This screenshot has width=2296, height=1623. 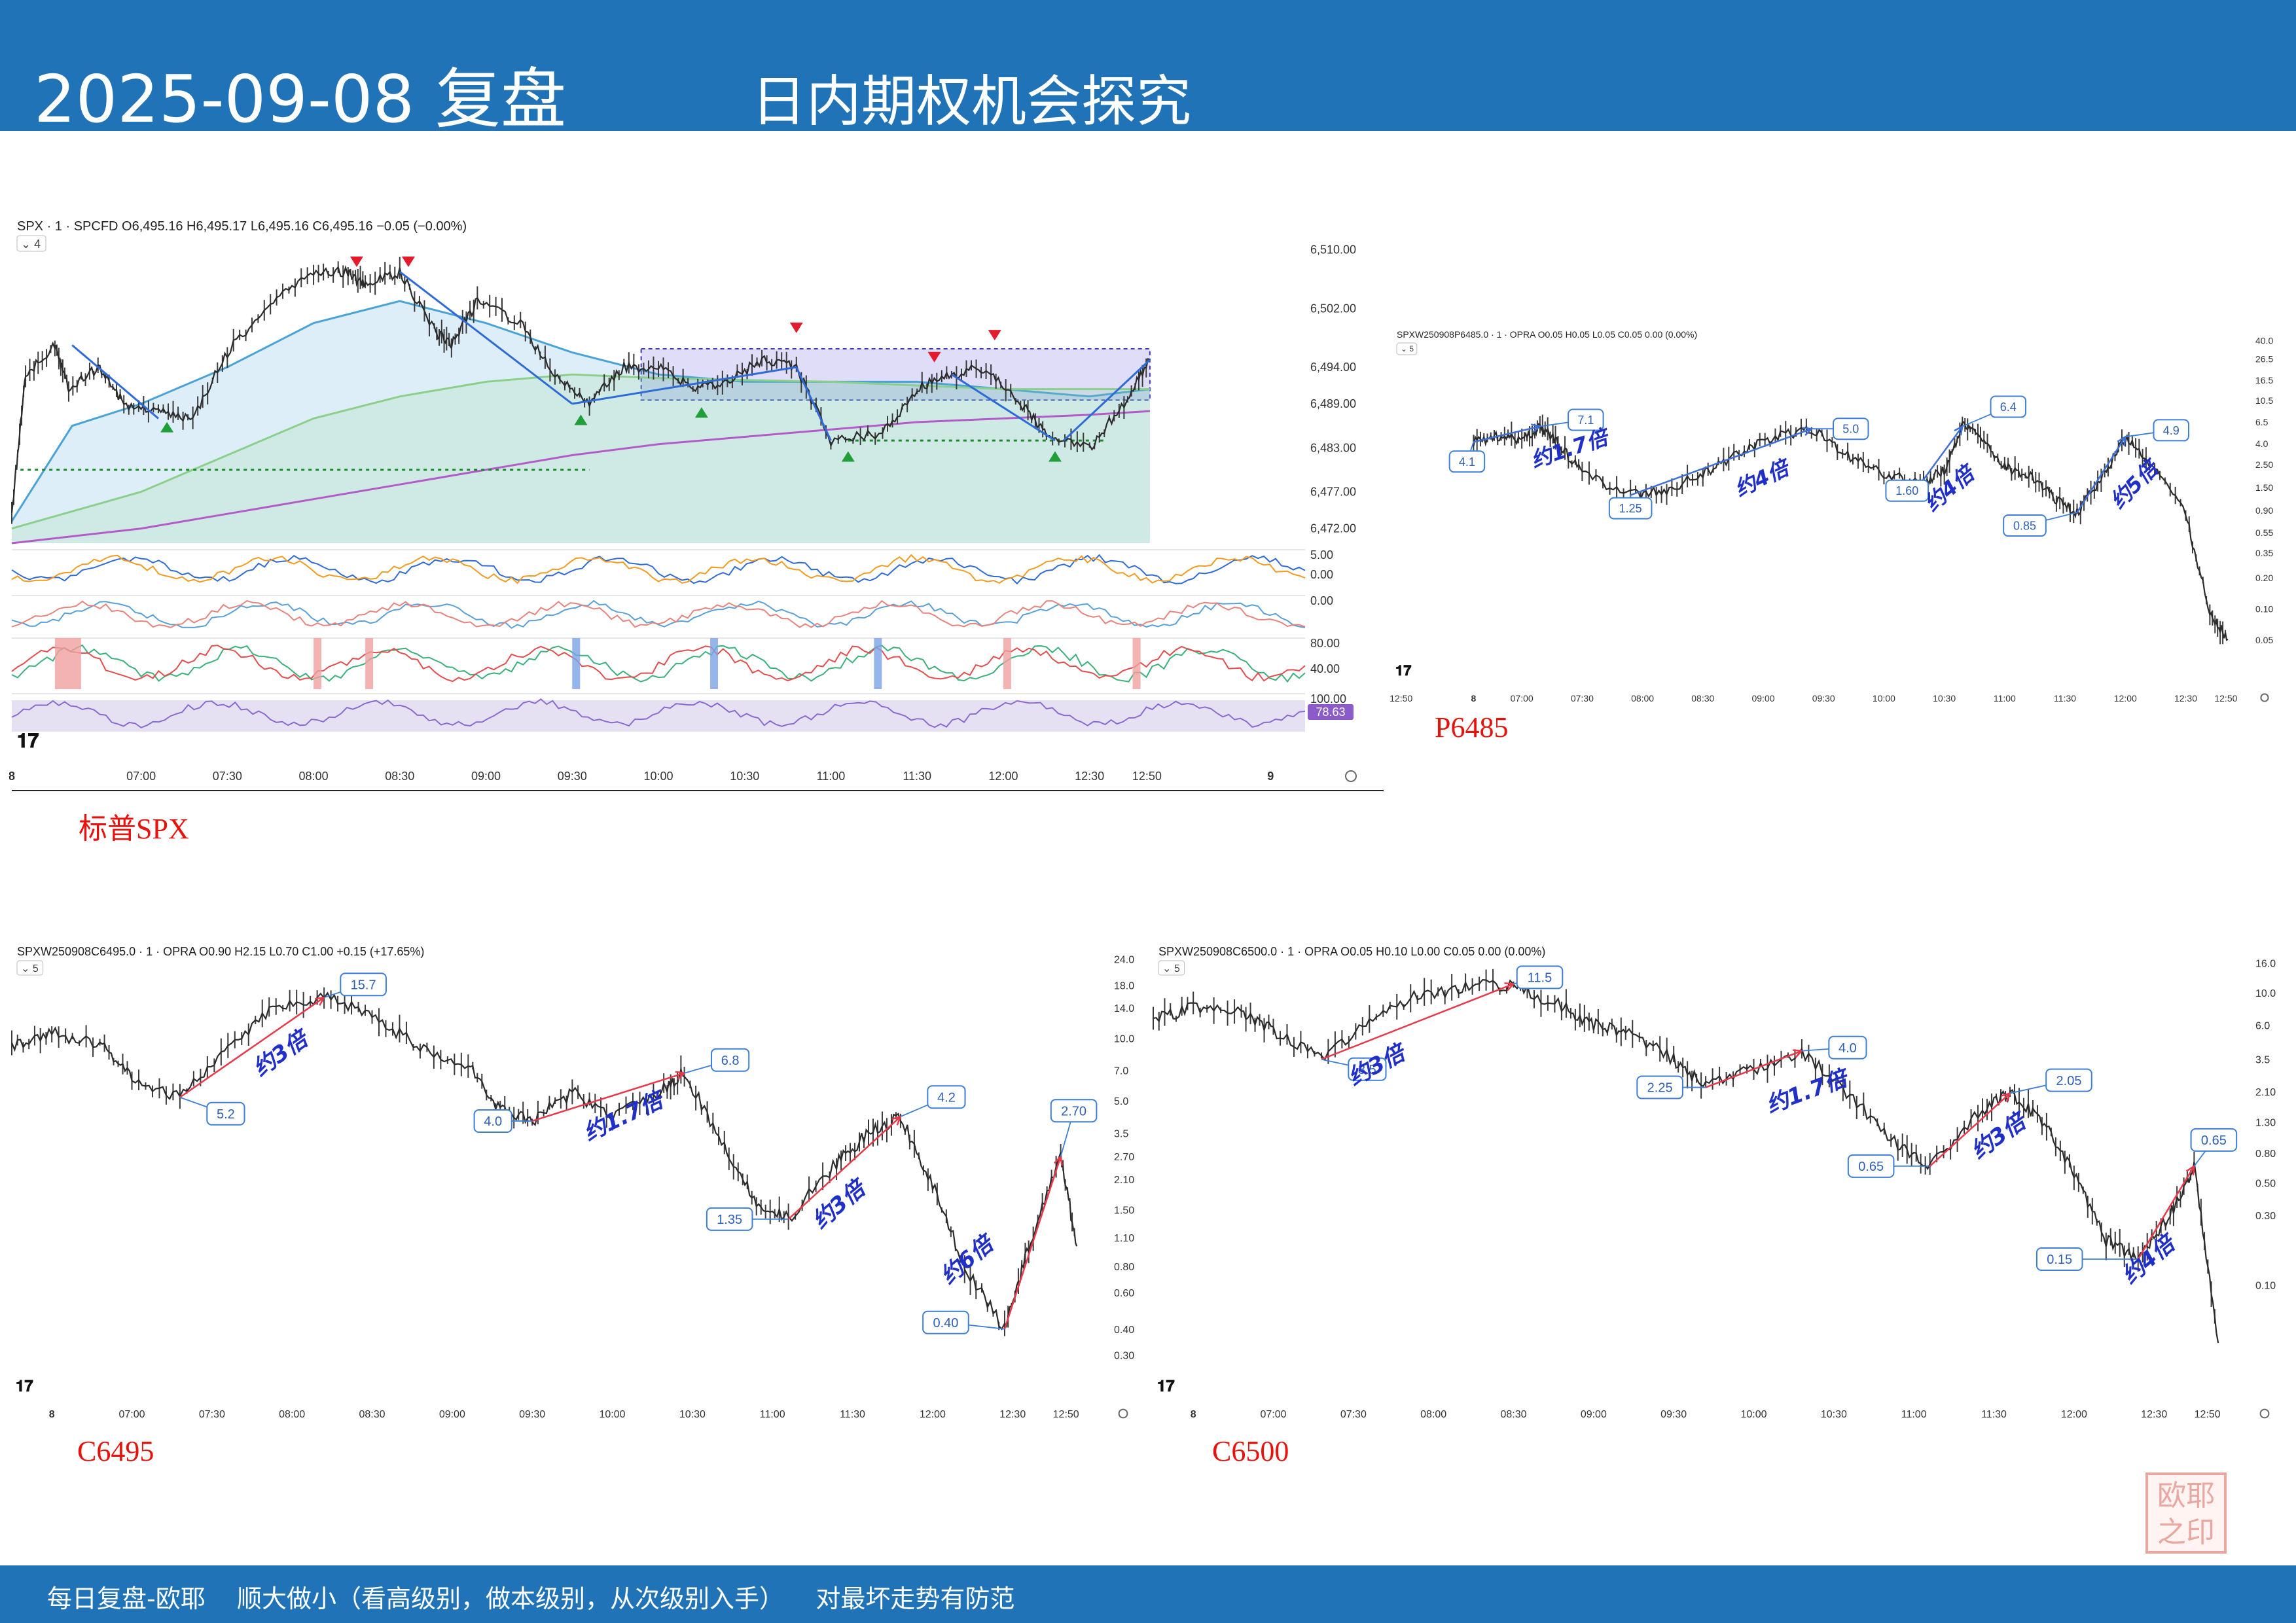 What do you see at coordinates (1850, 429) in the screenshot?
I see `value-callout-text: 5.0` at bounding box center [1850, 429].